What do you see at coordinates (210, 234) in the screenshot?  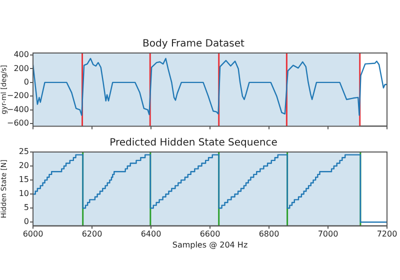 I see `x-tick-label: 6600` at bounding box center [210, 234].